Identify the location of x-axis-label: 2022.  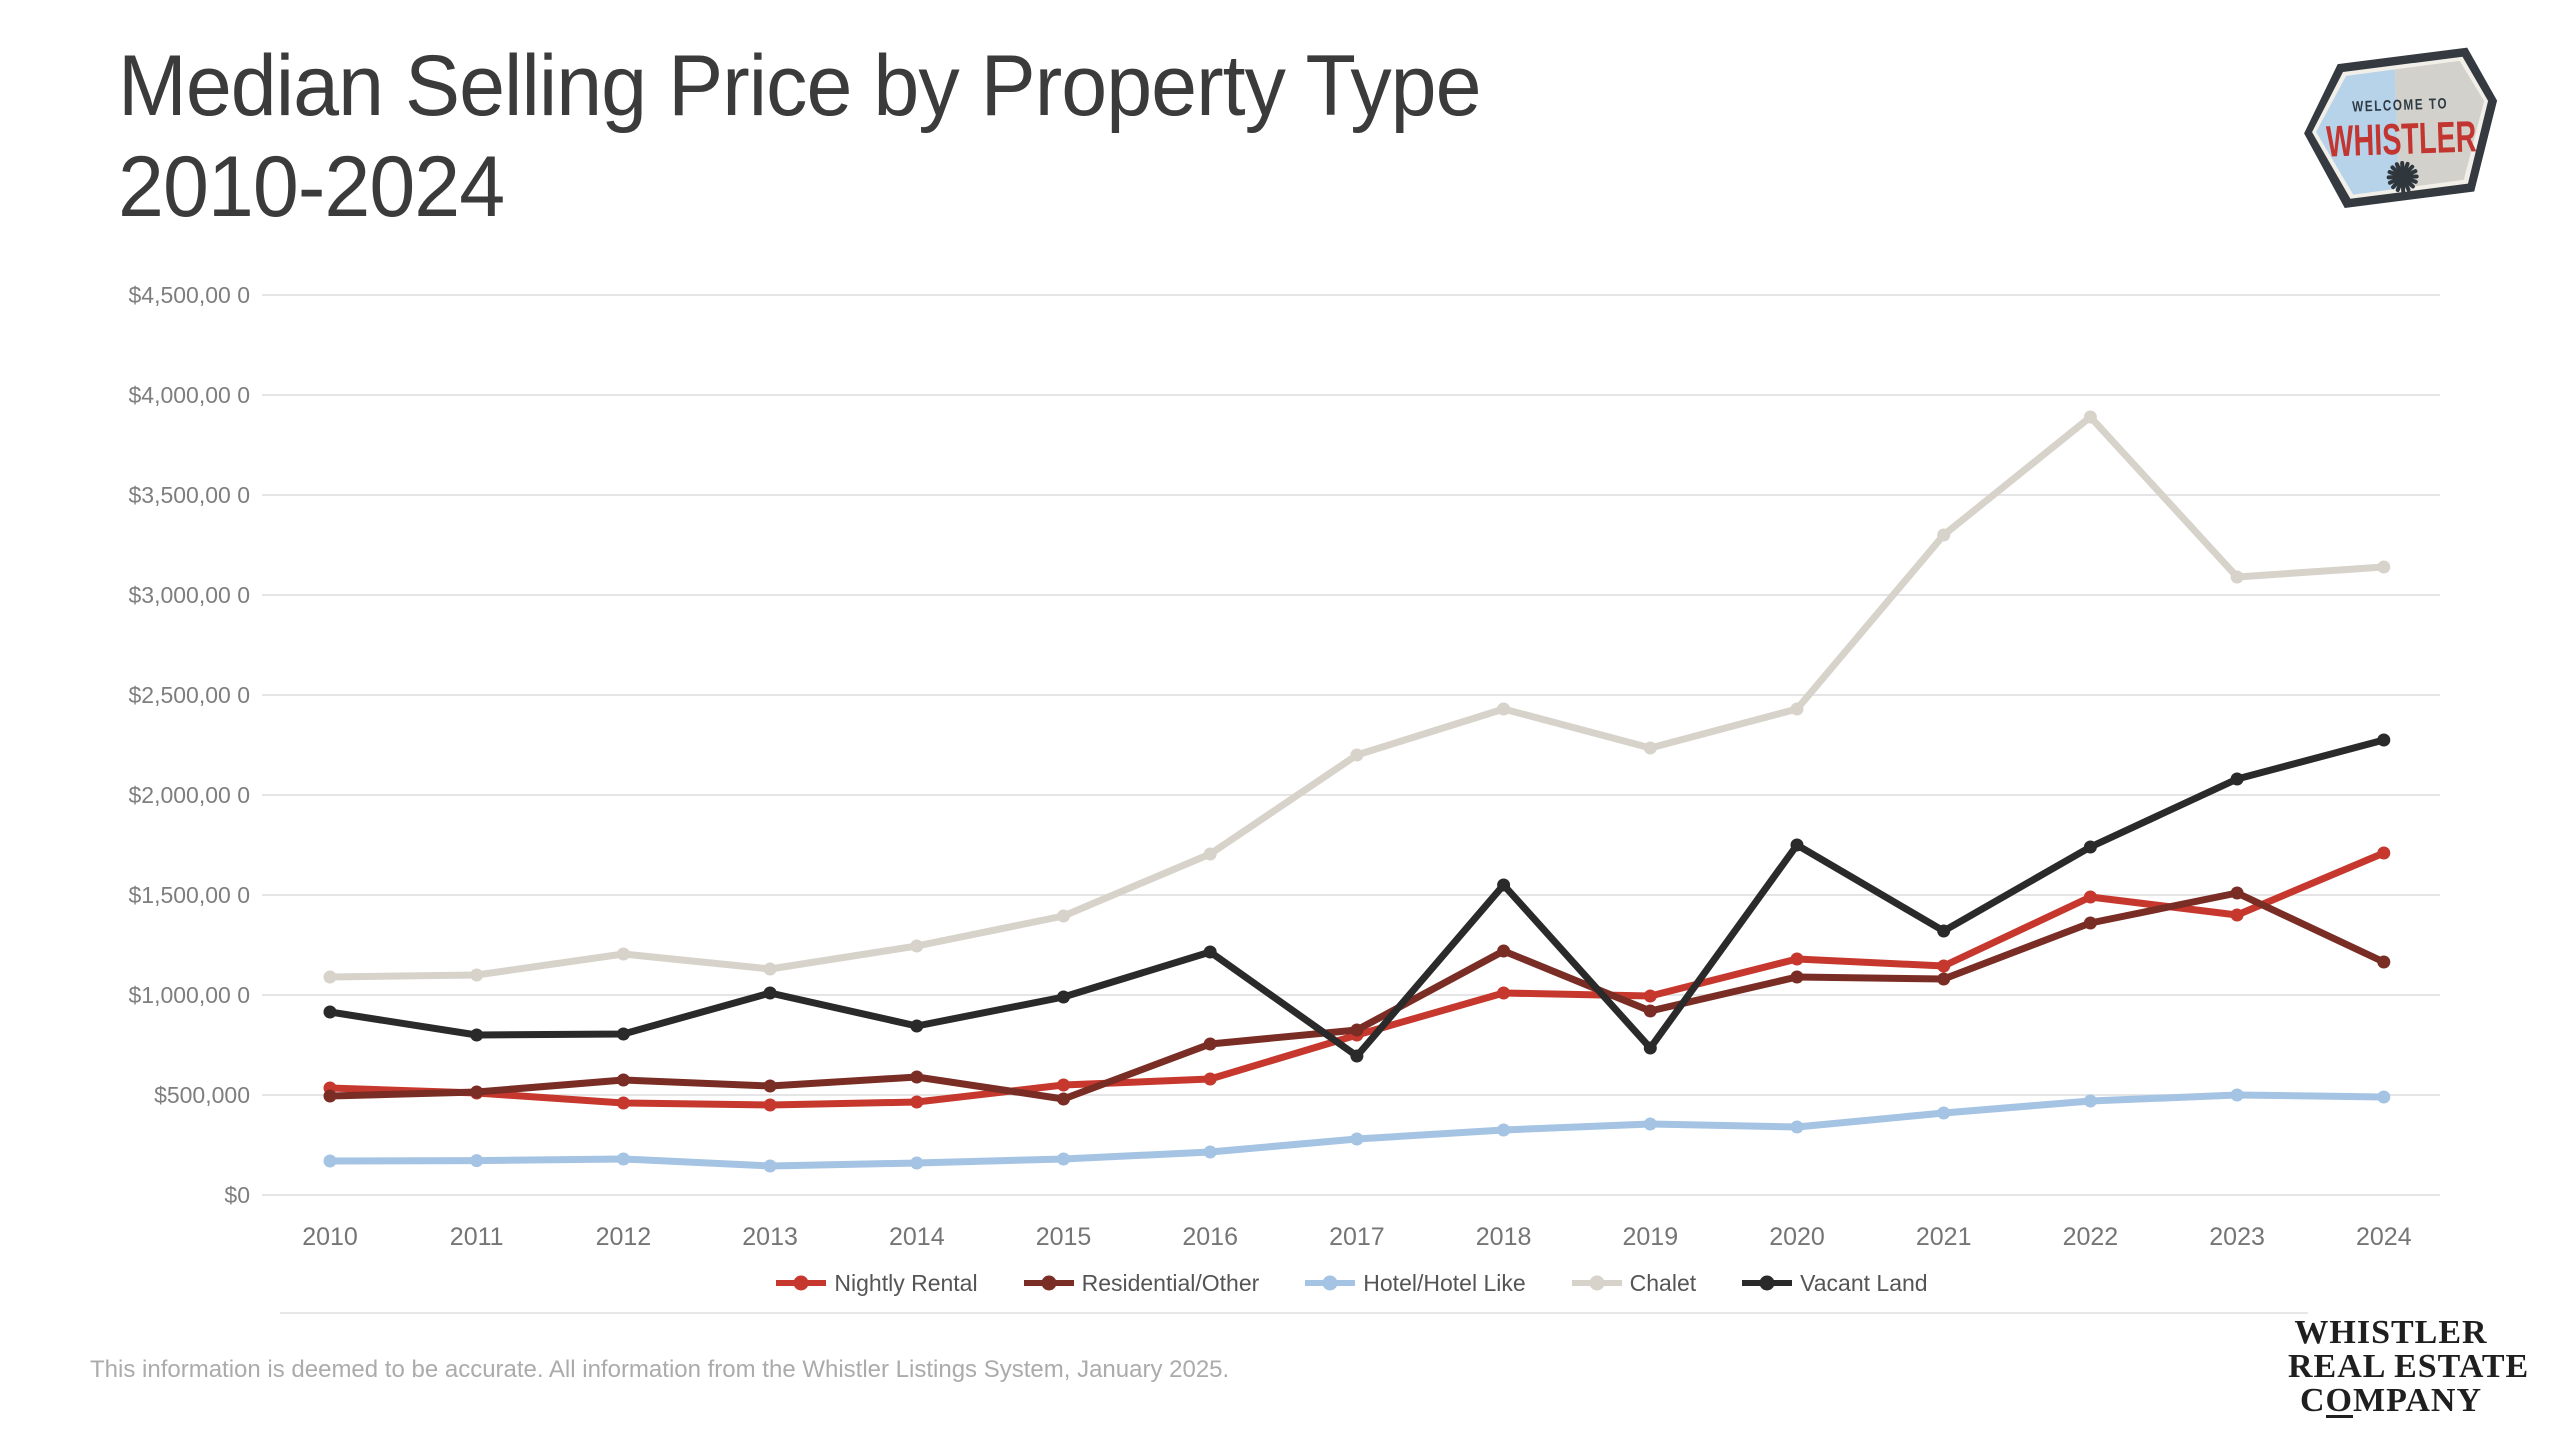
(2090, 1237).